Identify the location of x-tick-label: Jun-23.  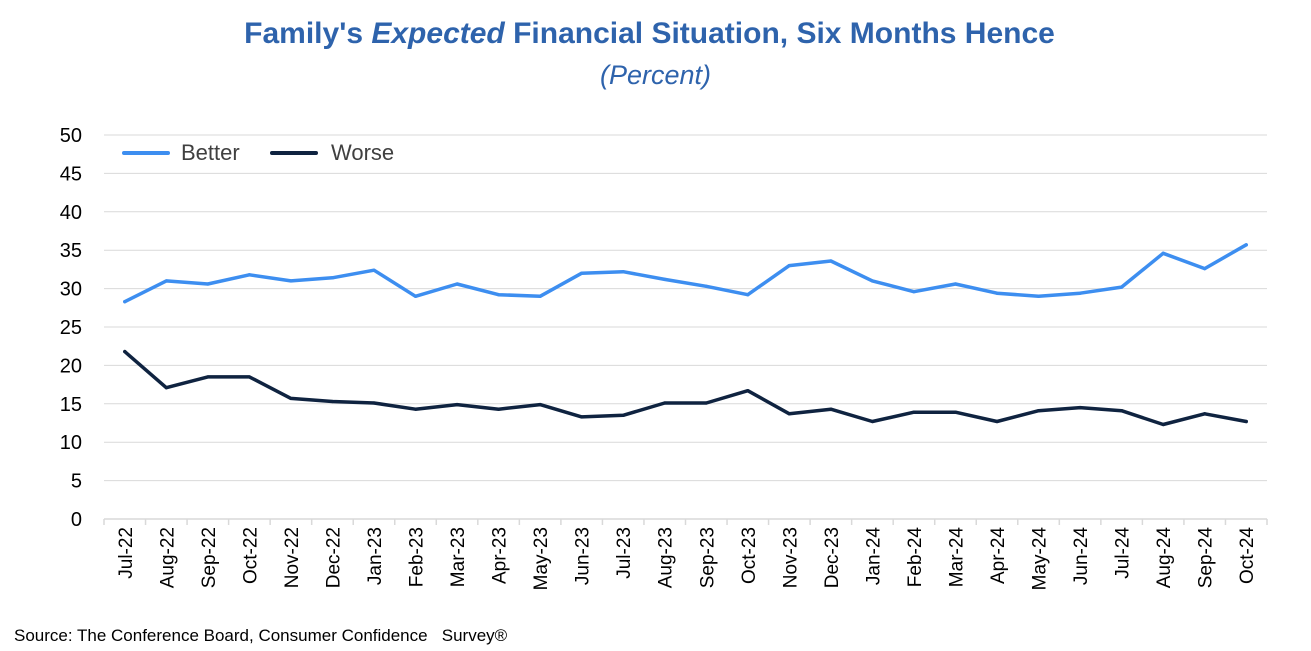
(583, 556).